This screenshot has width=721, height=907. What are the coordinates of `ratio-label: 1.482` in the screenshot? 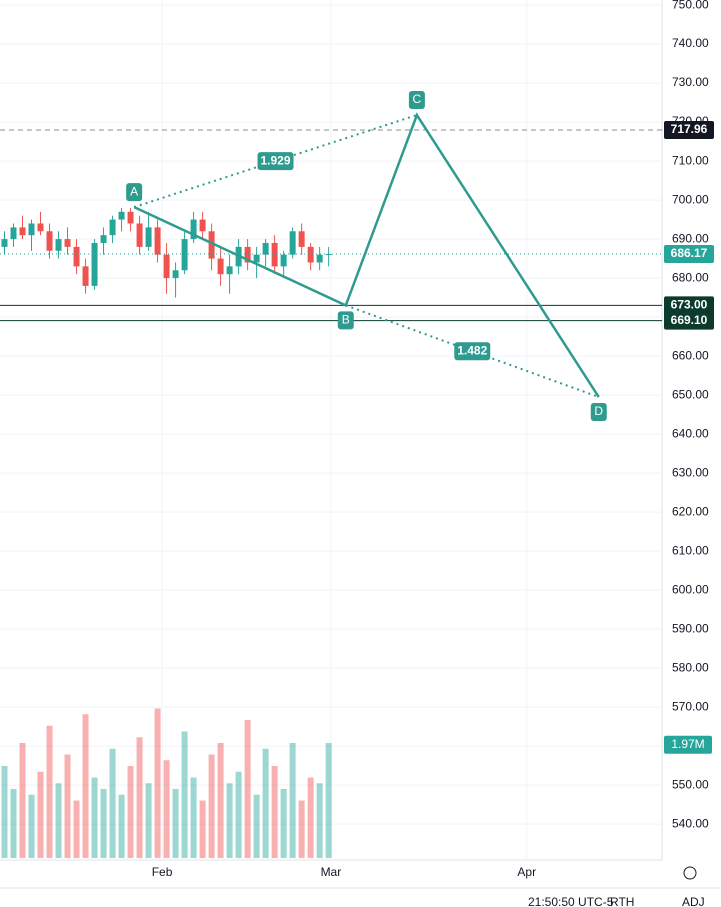 It's located at (472, 350).